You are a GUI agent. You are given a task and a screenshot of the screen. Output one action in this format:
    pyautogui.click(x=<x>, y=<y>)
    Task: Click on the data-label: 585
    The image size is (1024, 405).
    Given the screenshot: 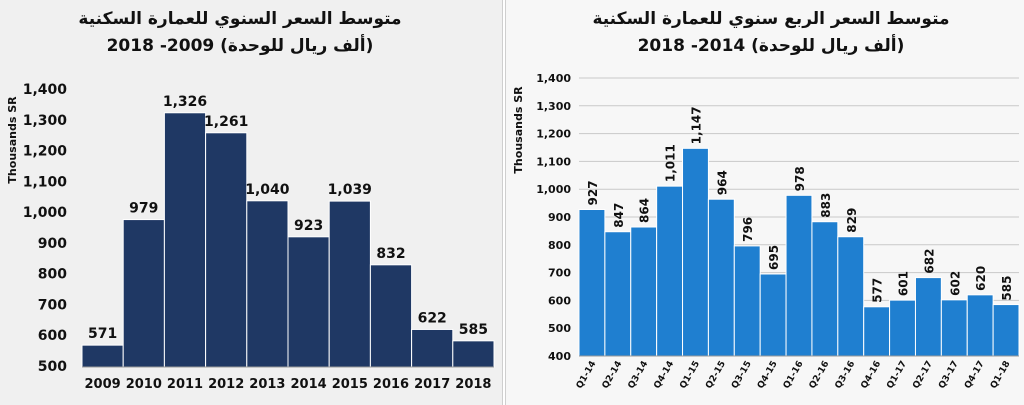 What is the action you would take?
    pyautogui.click(x=473, y=330)
    